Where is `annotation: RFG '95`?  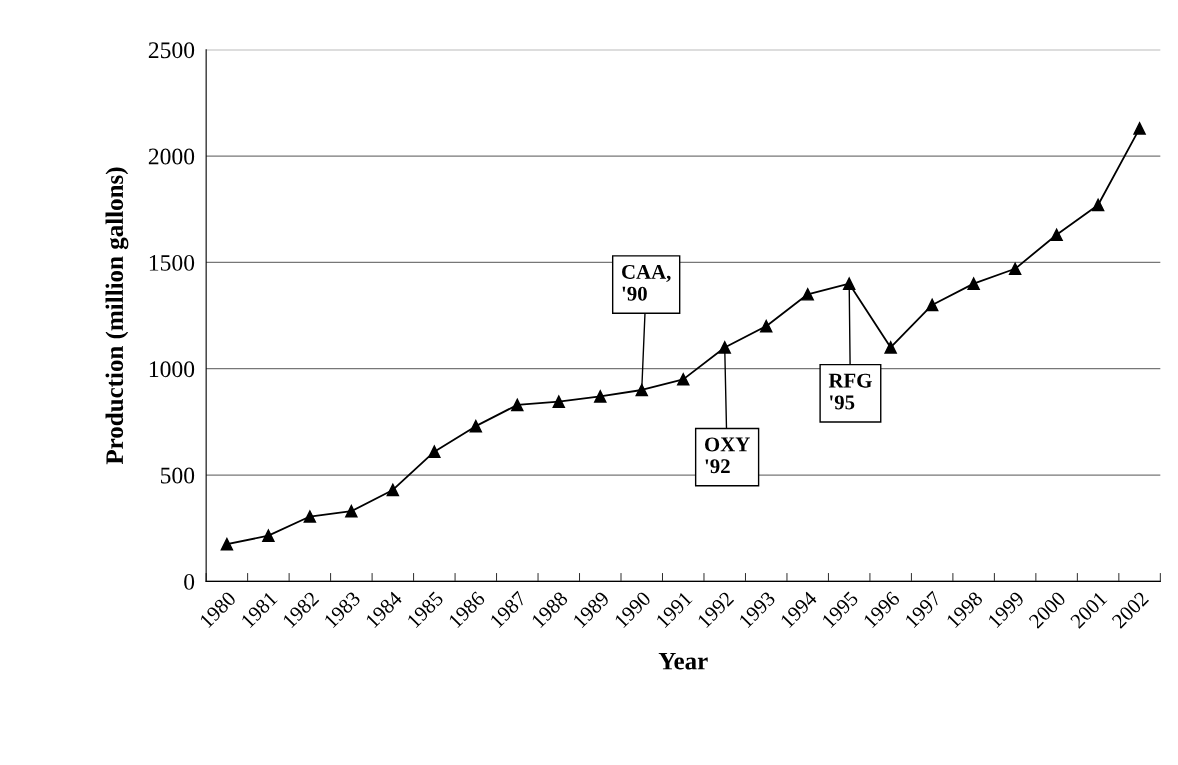 annotation: RFG '95 is located at coordinates (850, 391).